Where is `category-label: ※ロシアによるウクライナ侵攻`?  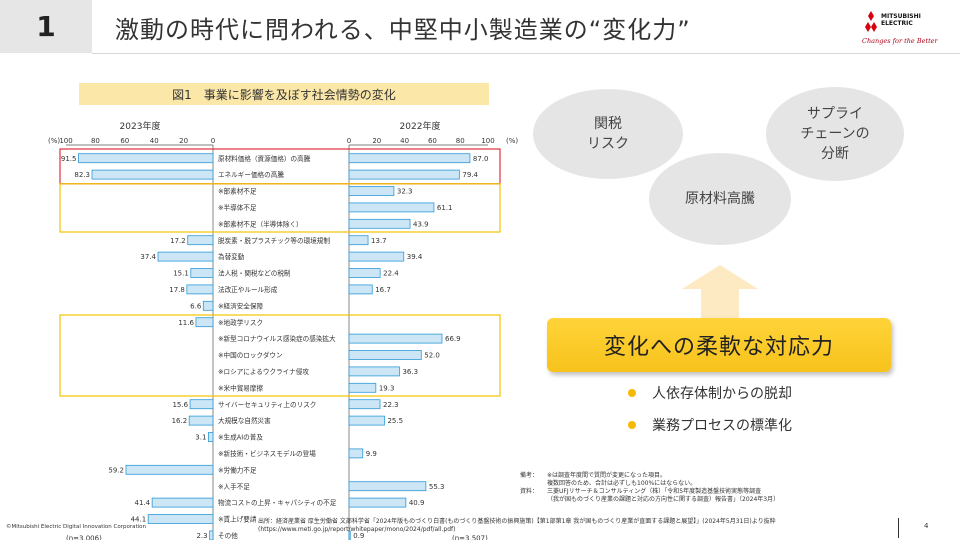
category-label: ※ロシアによるウクライナ侵攻 is located at coordinates (263, 371).